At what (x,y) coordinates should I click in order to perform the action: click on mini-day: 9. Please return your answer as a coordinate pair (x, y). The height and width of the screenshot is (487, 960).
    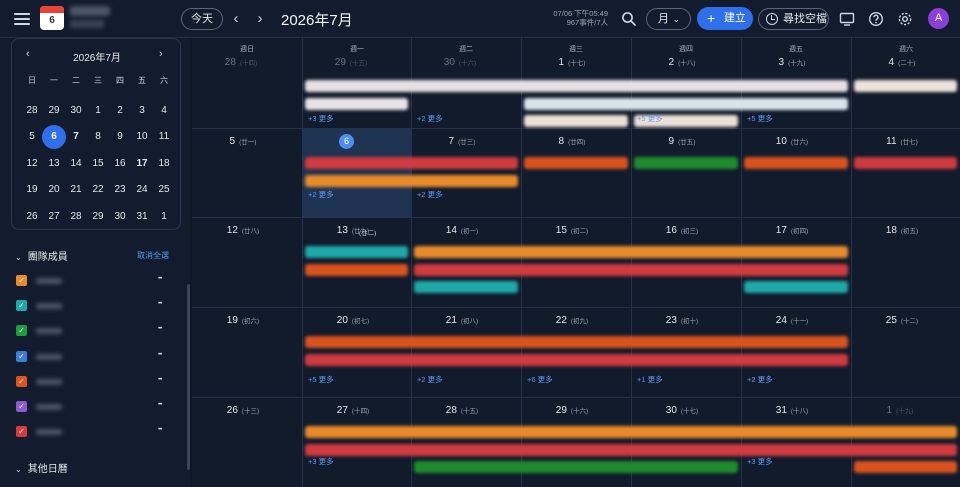
    Looking at the image, I should click on (120, 137).